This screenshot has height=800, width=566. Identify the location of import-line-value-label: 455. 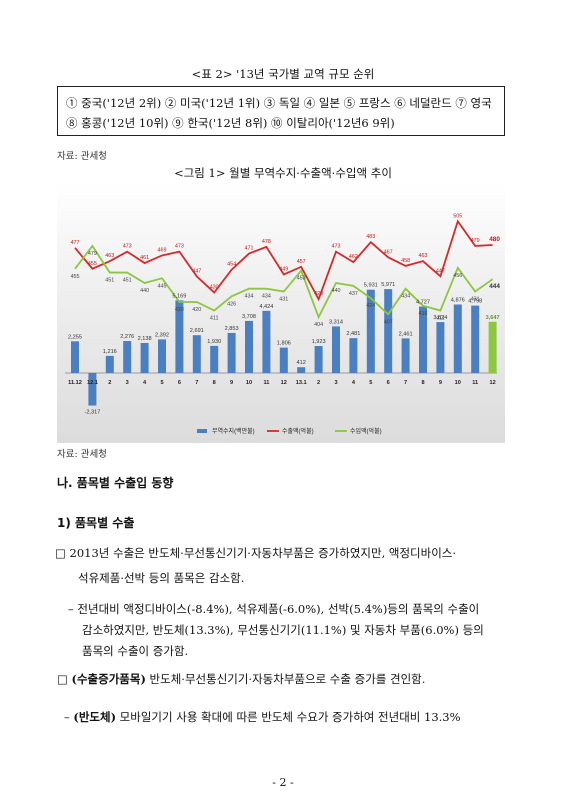
(75, 277).